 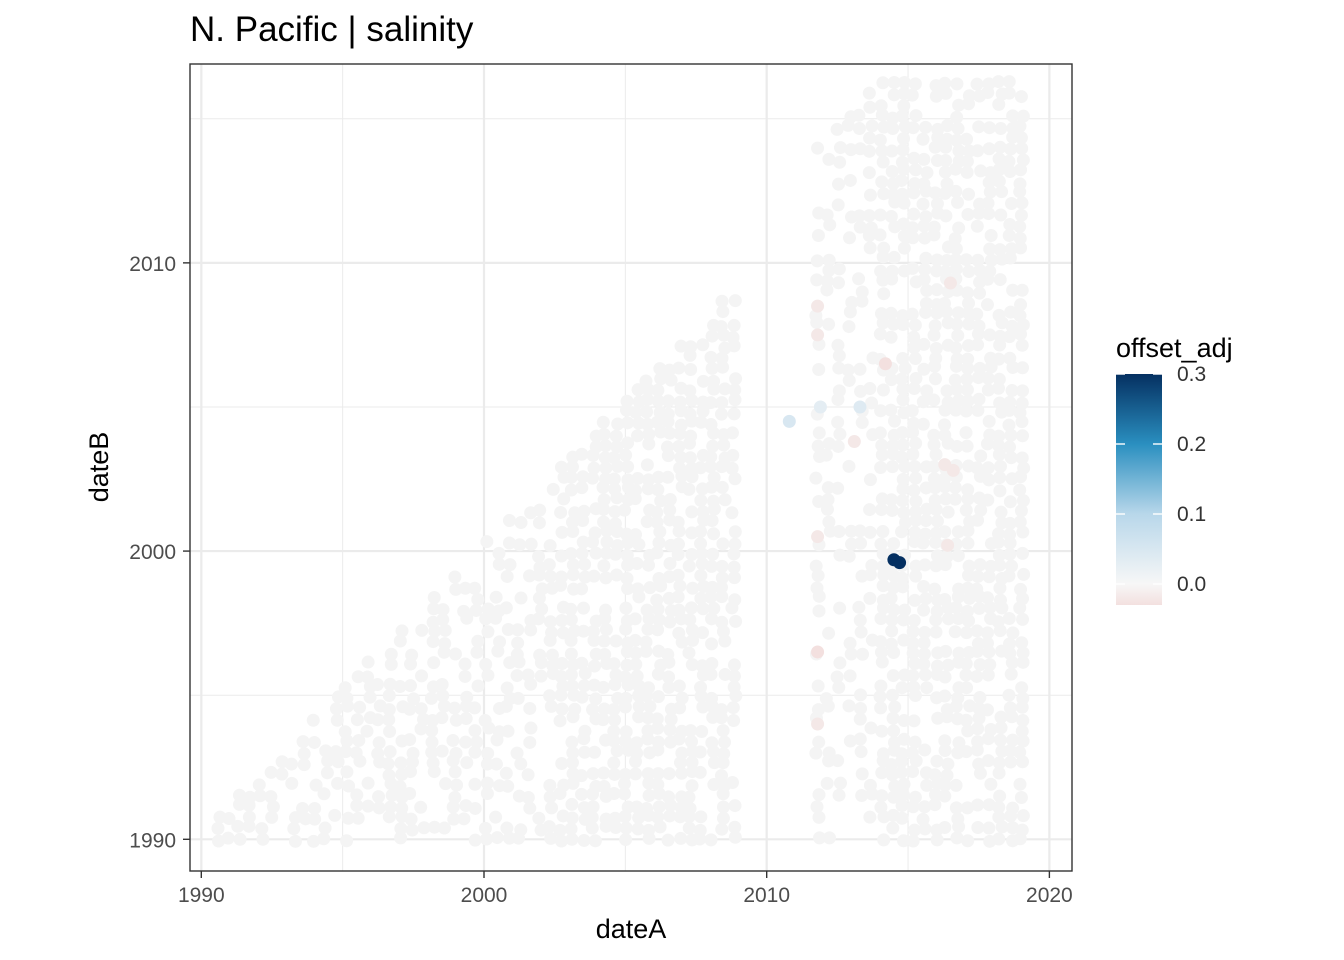 What do you see at coordinates (1139, 489) in the screenshot?
I see `colorbar` at bounding box center [1139, 489].